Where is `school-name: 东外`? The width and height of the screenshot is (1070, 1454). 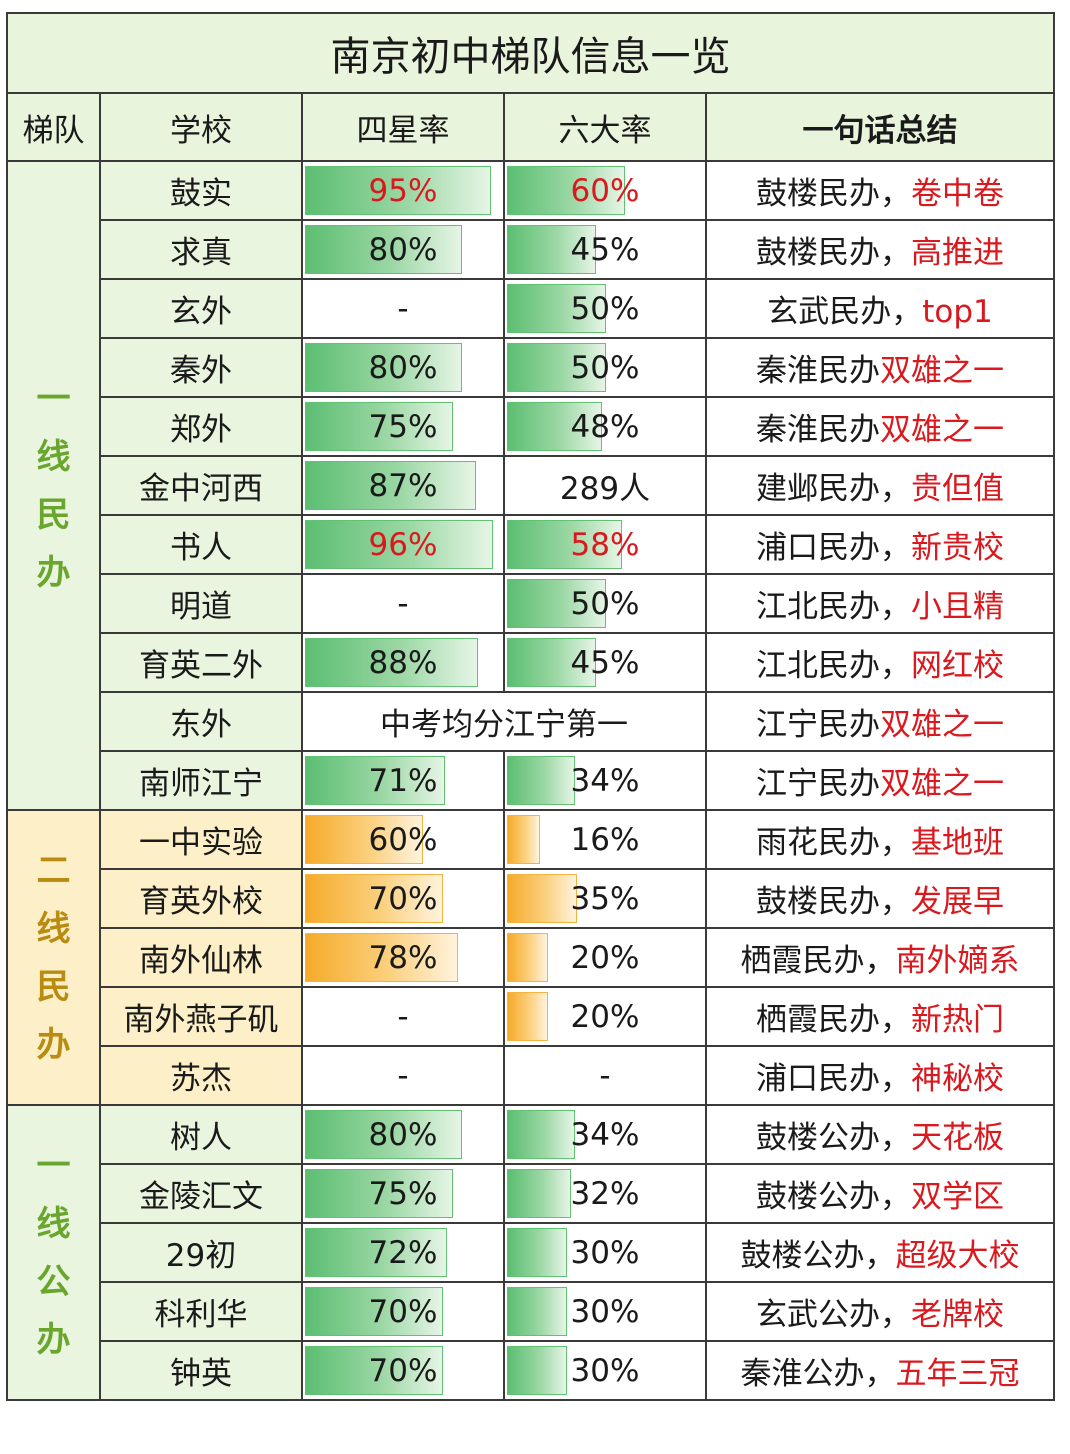
school-name: 东外 is located at coordinates (201, 721).